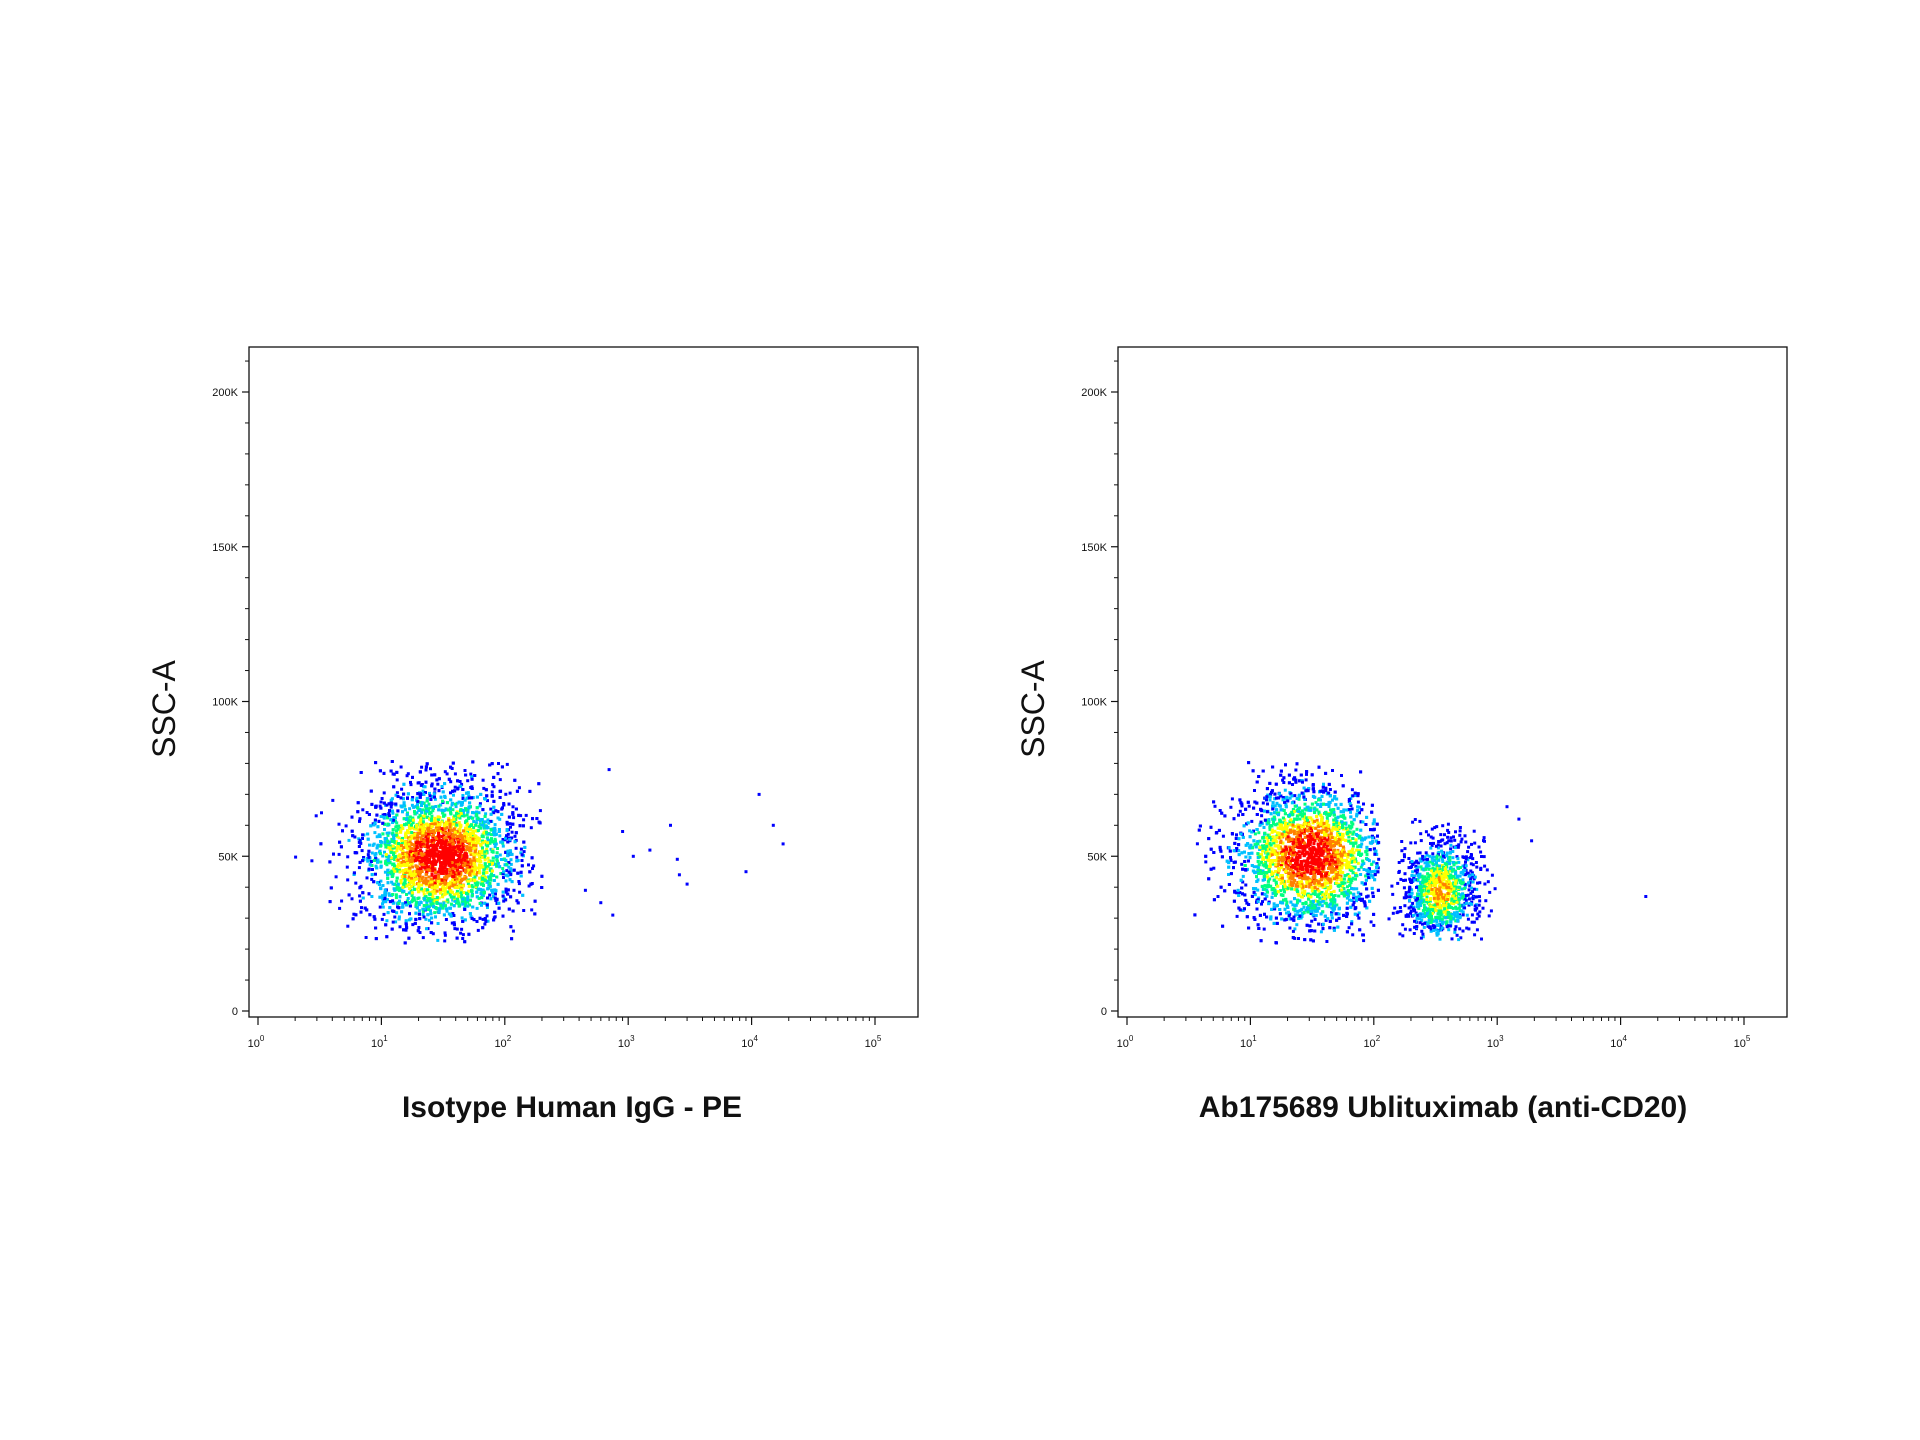  What do you see at coordinates (1420, 853) in the screenshot?
I see `events` at bounding box center [1420, 853].